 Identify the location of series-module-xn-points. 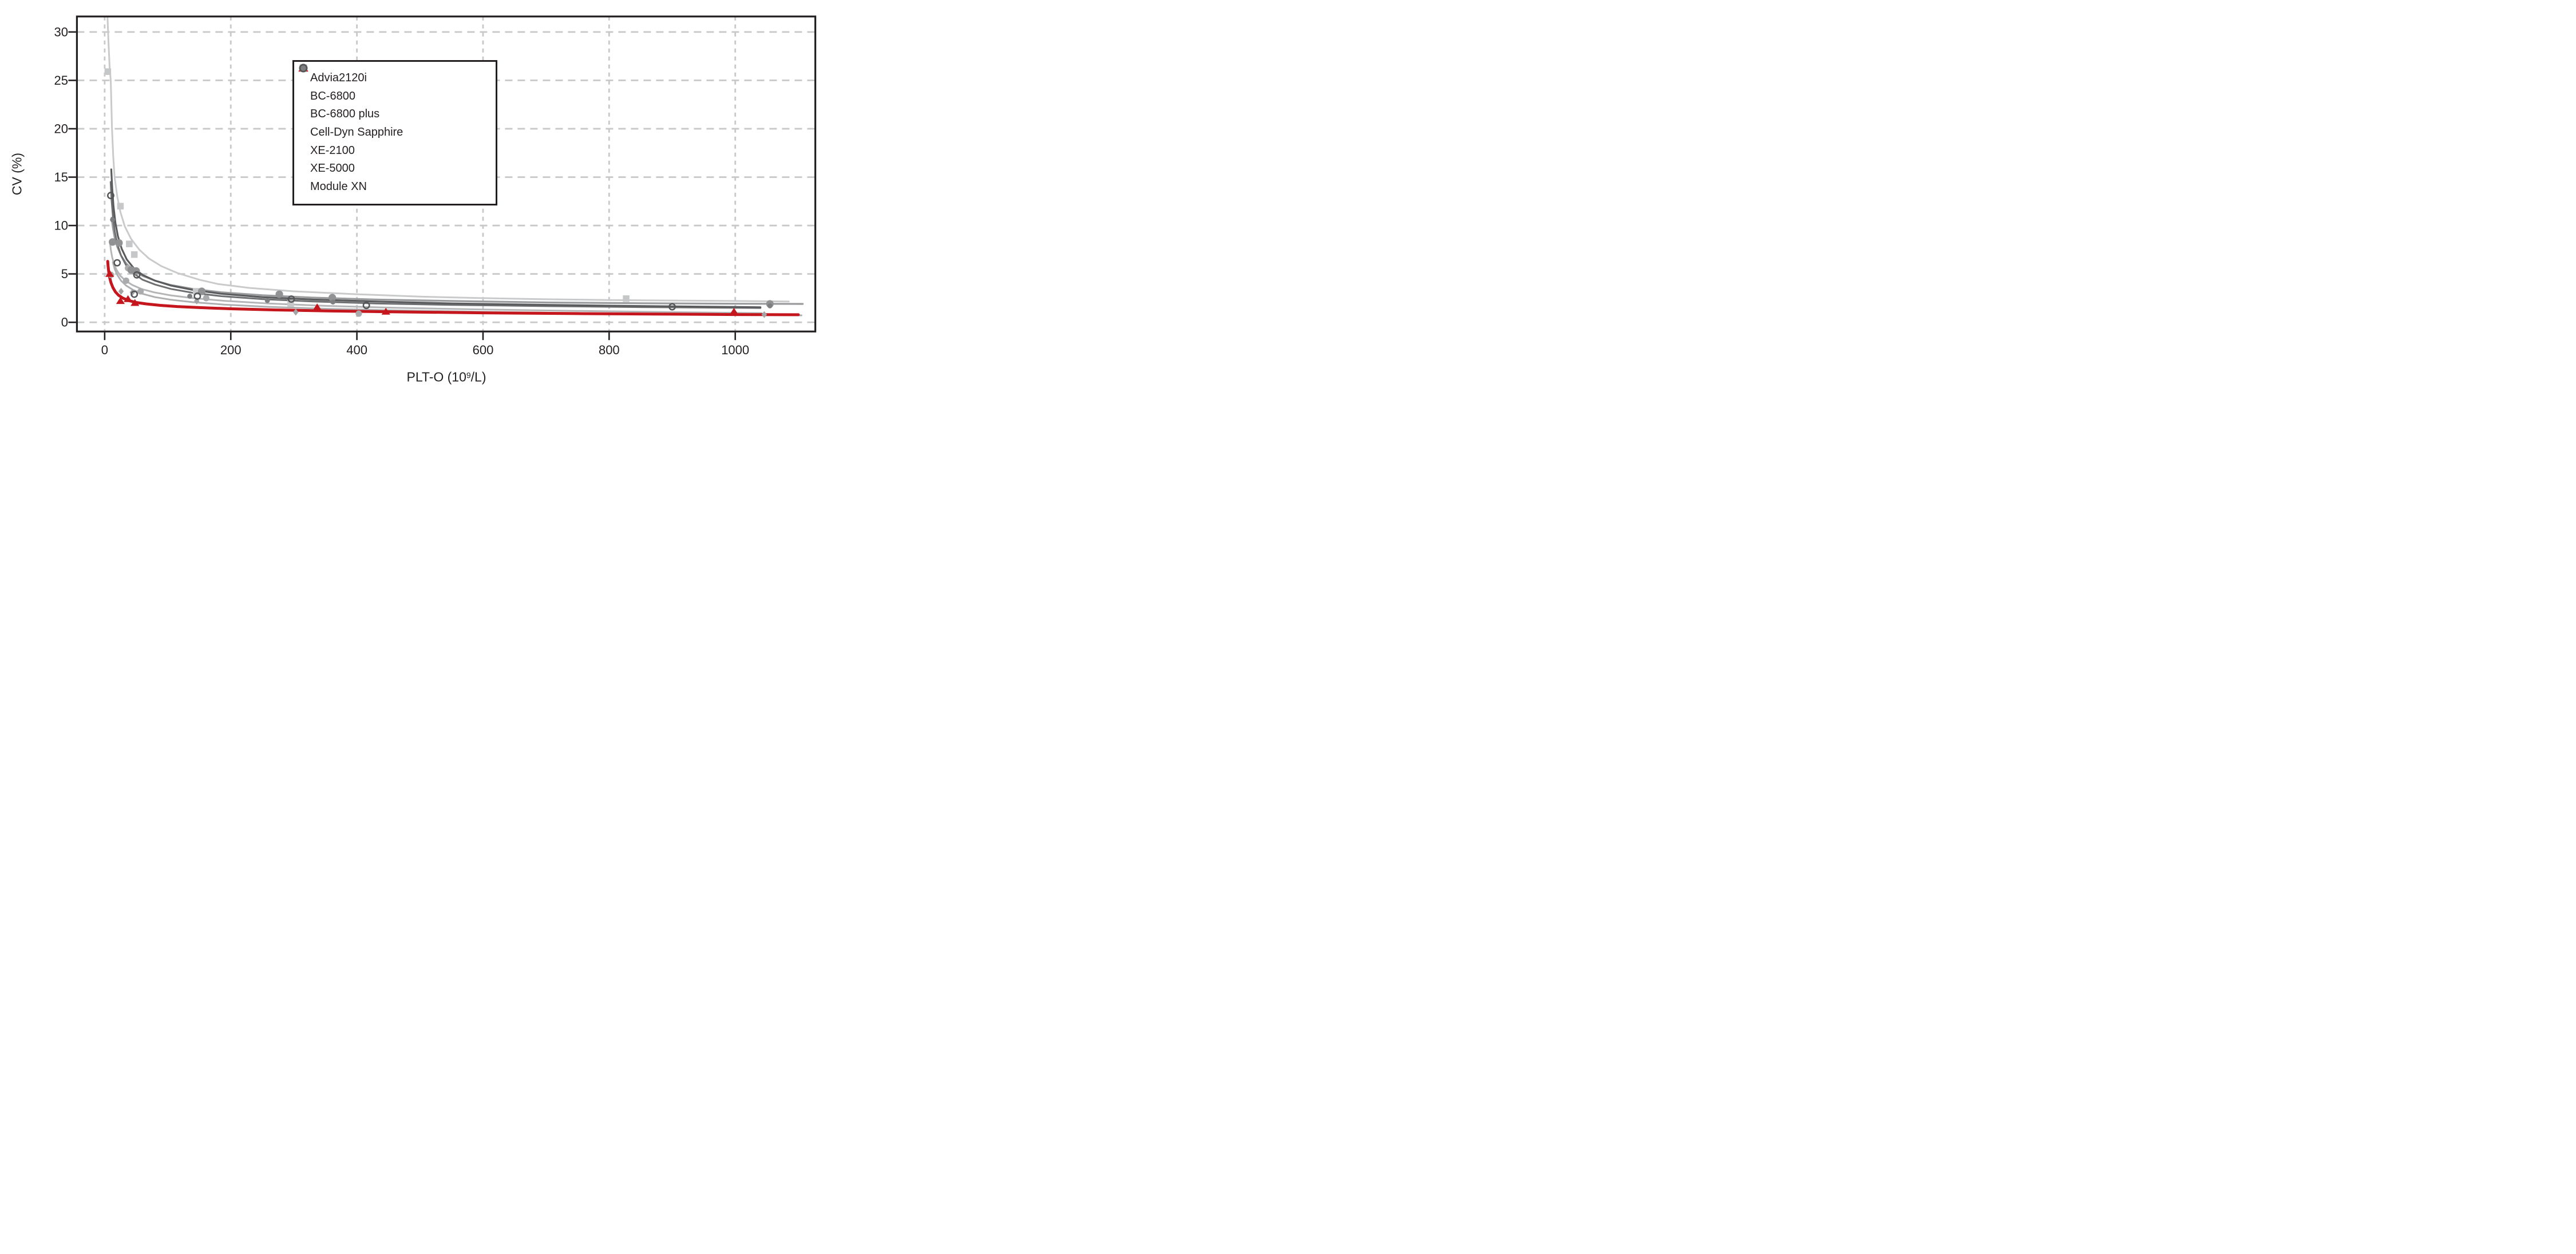
(391, 251).